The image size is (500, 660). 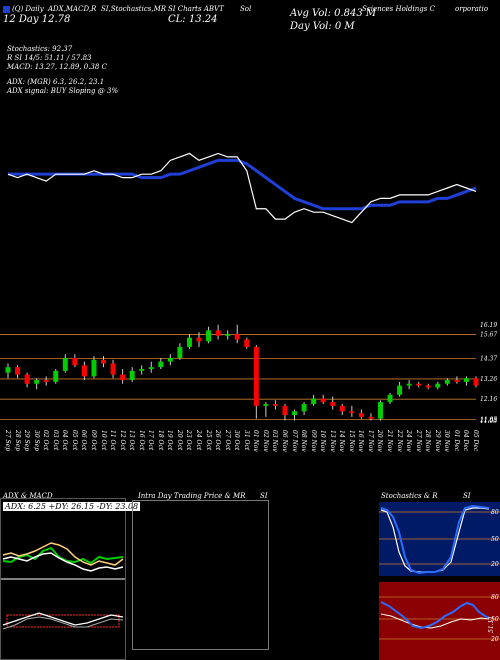 I want to click on stoch-si-title: SI, so click(x=467, y=496).